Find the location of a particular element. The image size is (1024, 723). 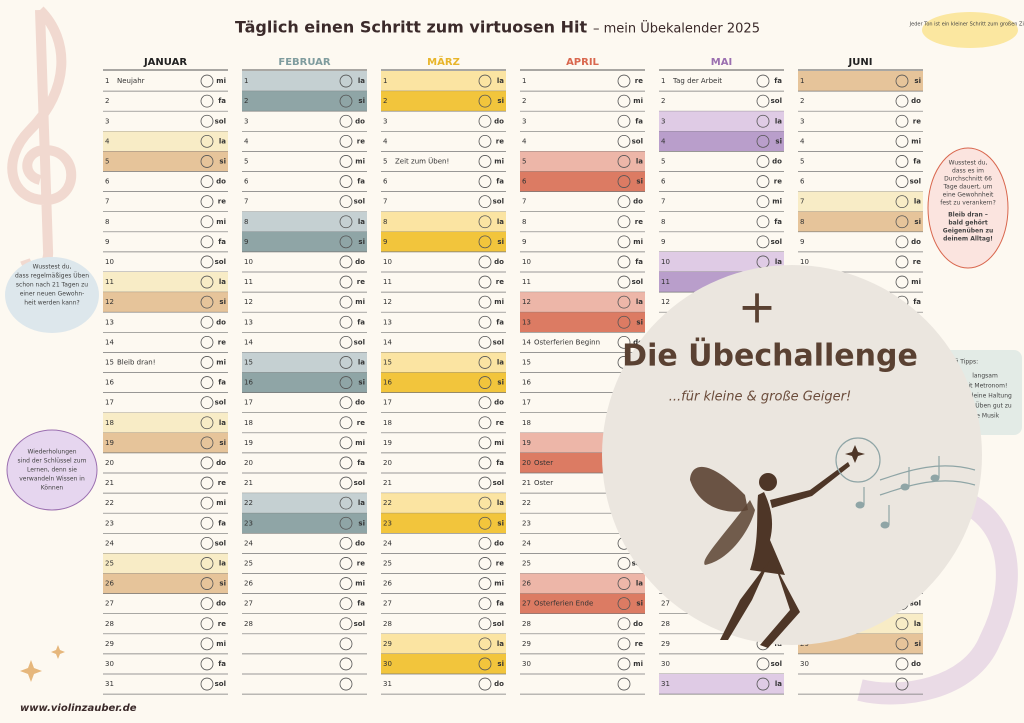

day-number: 4 is located at coordinates (107, 141).